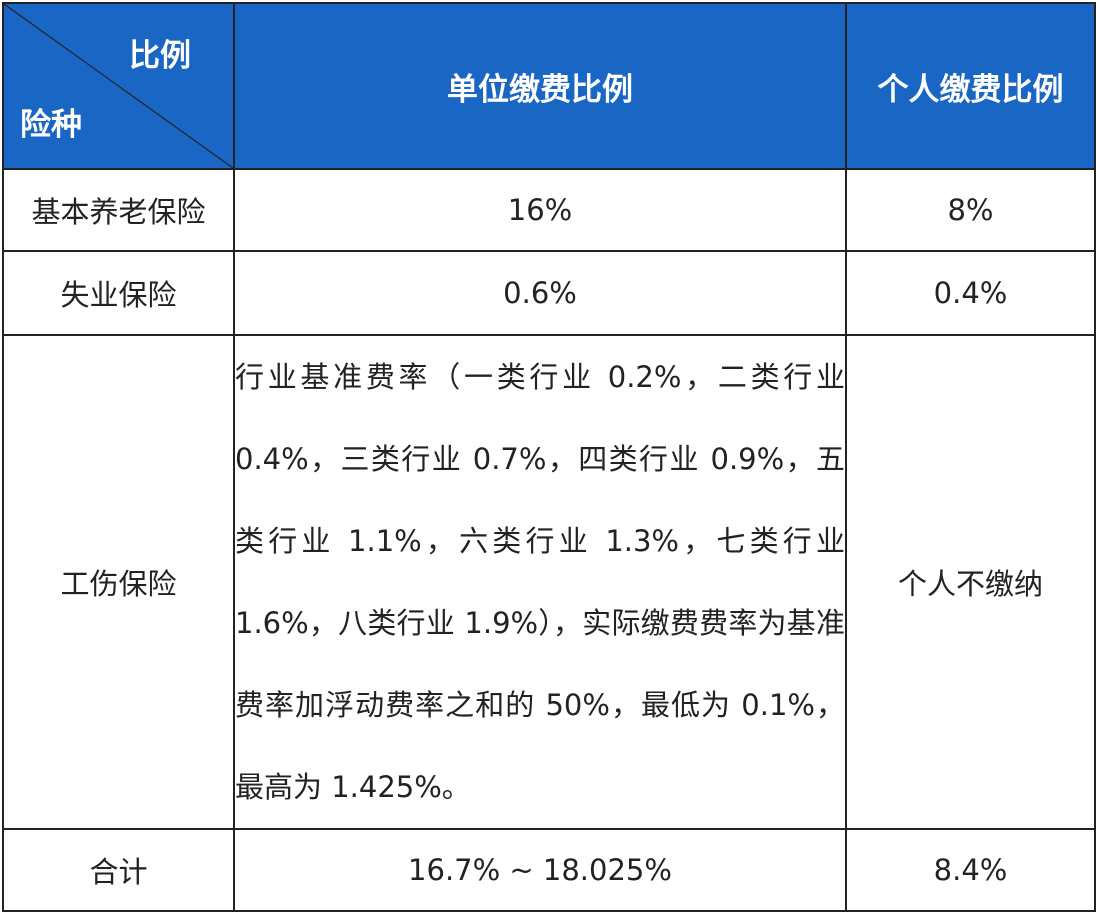 The width and height of the screenshot is (1096, 916). I want to click on row-company-rate: 16%, so click(540, 210).